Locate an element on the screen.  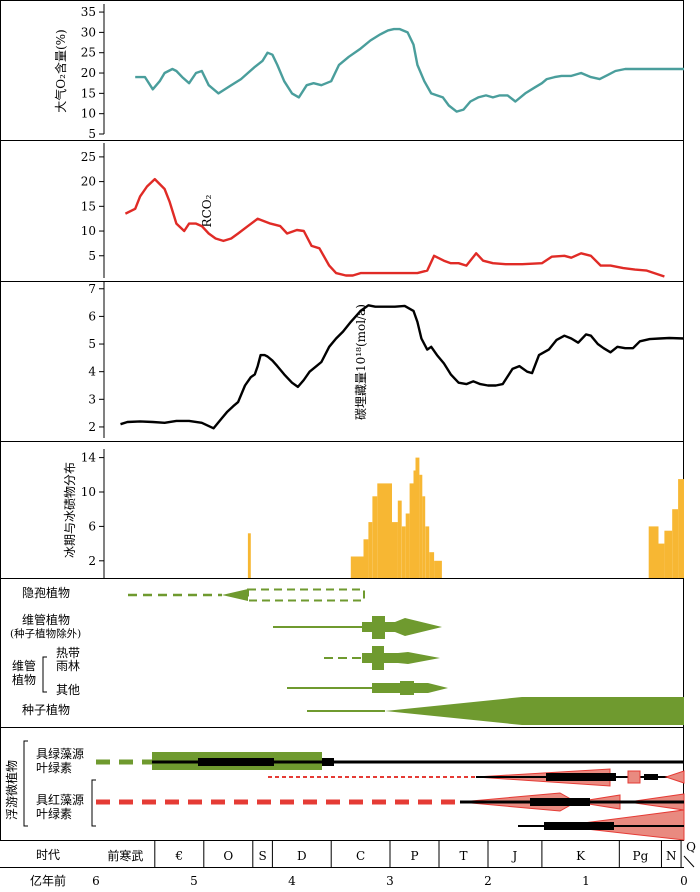
veg-label-vascular: 维管植物 is located at coordinates (46, 619).